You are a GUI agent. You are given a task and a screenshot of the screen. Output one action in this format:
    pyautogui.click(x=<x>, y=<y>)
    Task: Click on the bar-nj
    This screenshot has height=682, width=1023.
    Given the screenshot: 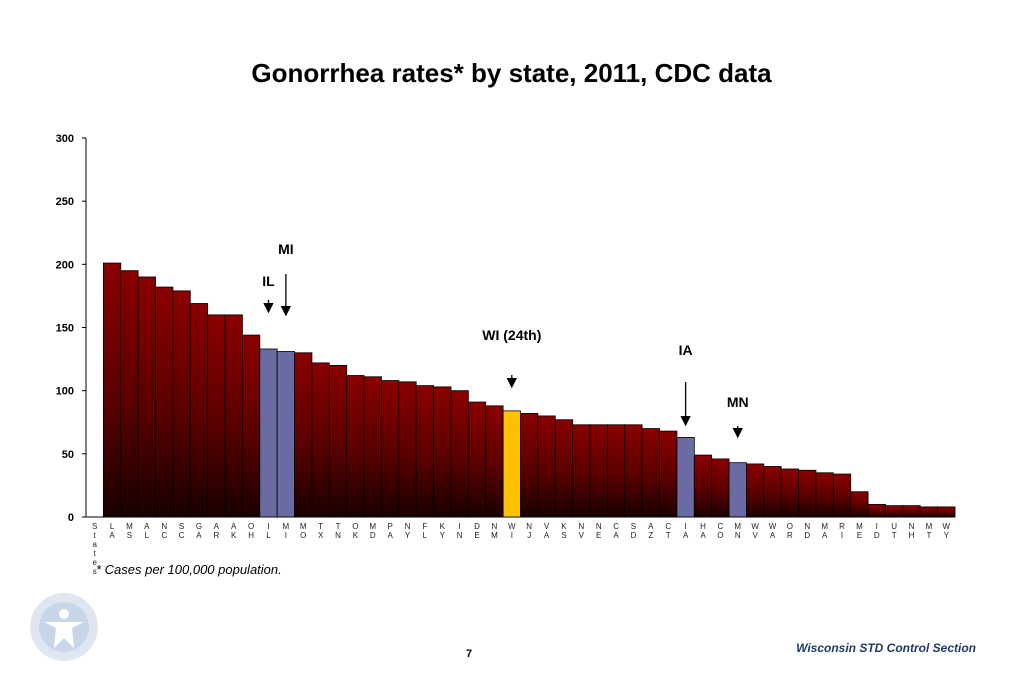 What is the action you would take?
    pyautogui.click(x=529, y=465)
    